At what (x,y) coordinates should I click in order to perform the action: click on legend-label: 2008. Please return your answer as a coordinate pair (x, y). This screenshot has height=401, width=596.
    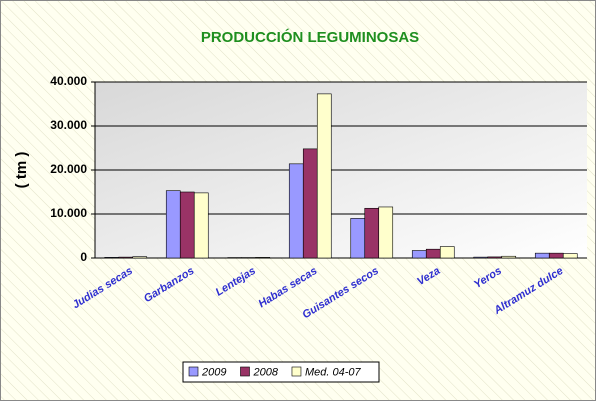
    Looking at the image, I should click on (265, 372).